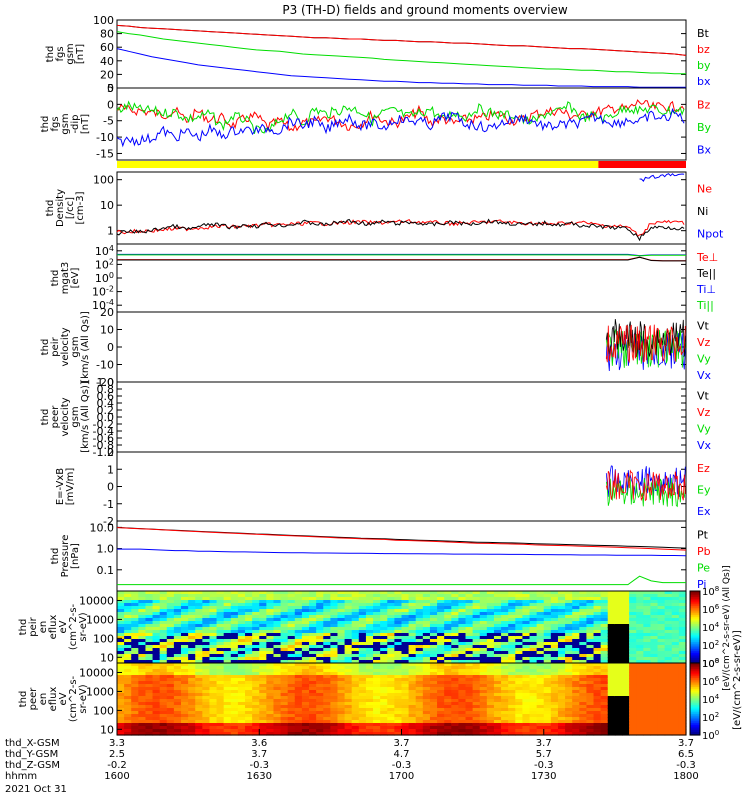  What do you see at coordinates (55, 556) in the screenshot?
I see `ylabel-pressure: thd` at bounding box center [55, 556].